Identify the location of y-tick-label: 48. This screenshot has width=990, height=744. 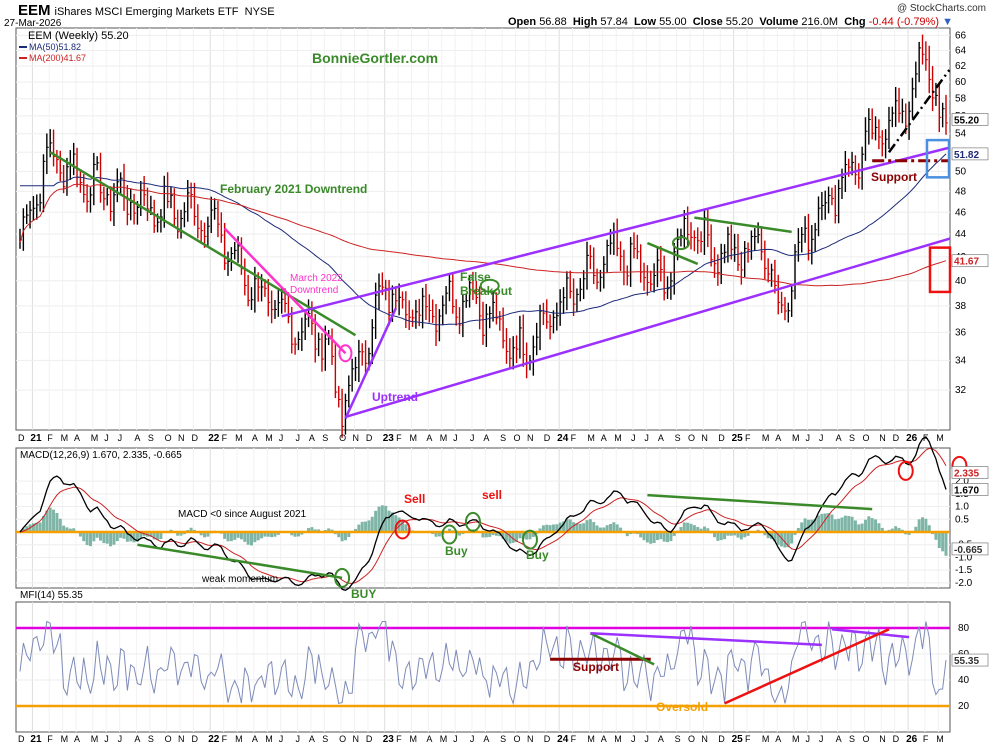
(961, 191).